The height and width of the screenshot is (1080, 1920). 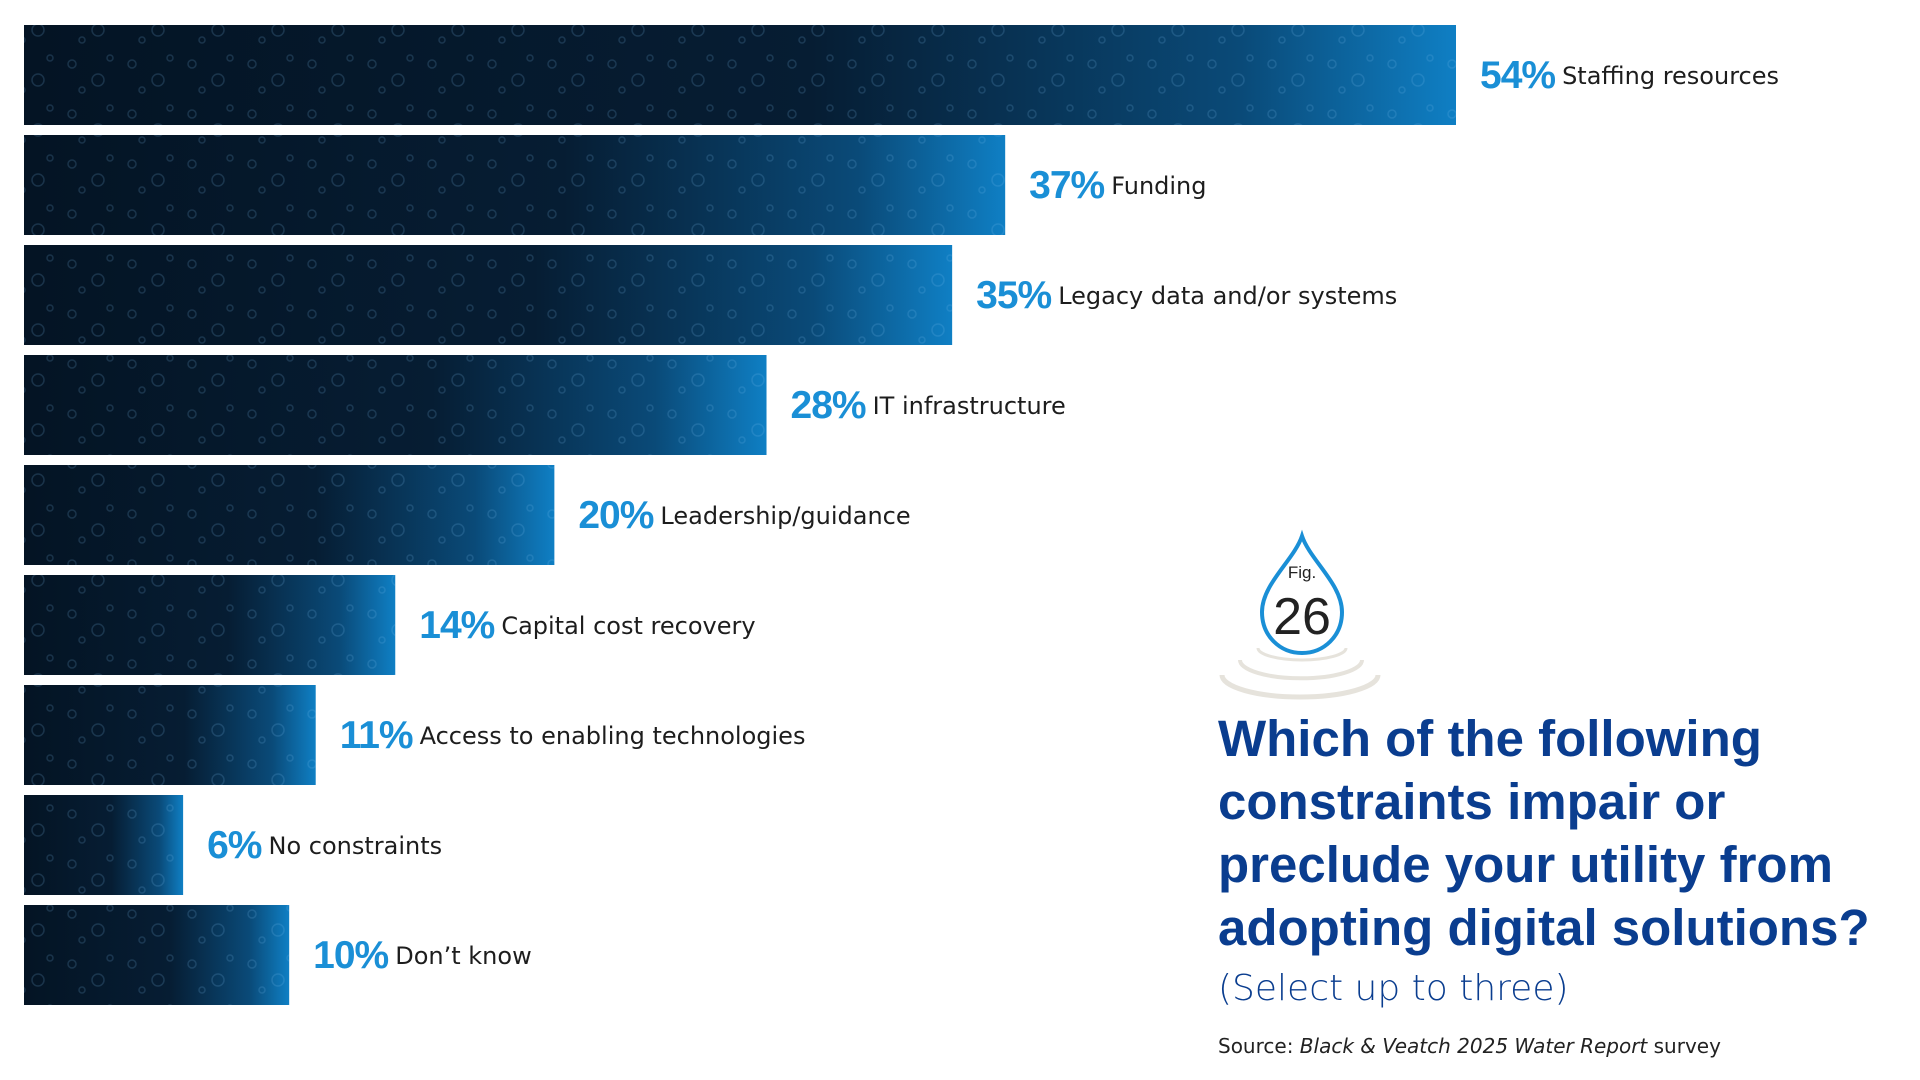 I want to click on bar-label-7: 6% No constraints, so click(x=324, y=845).